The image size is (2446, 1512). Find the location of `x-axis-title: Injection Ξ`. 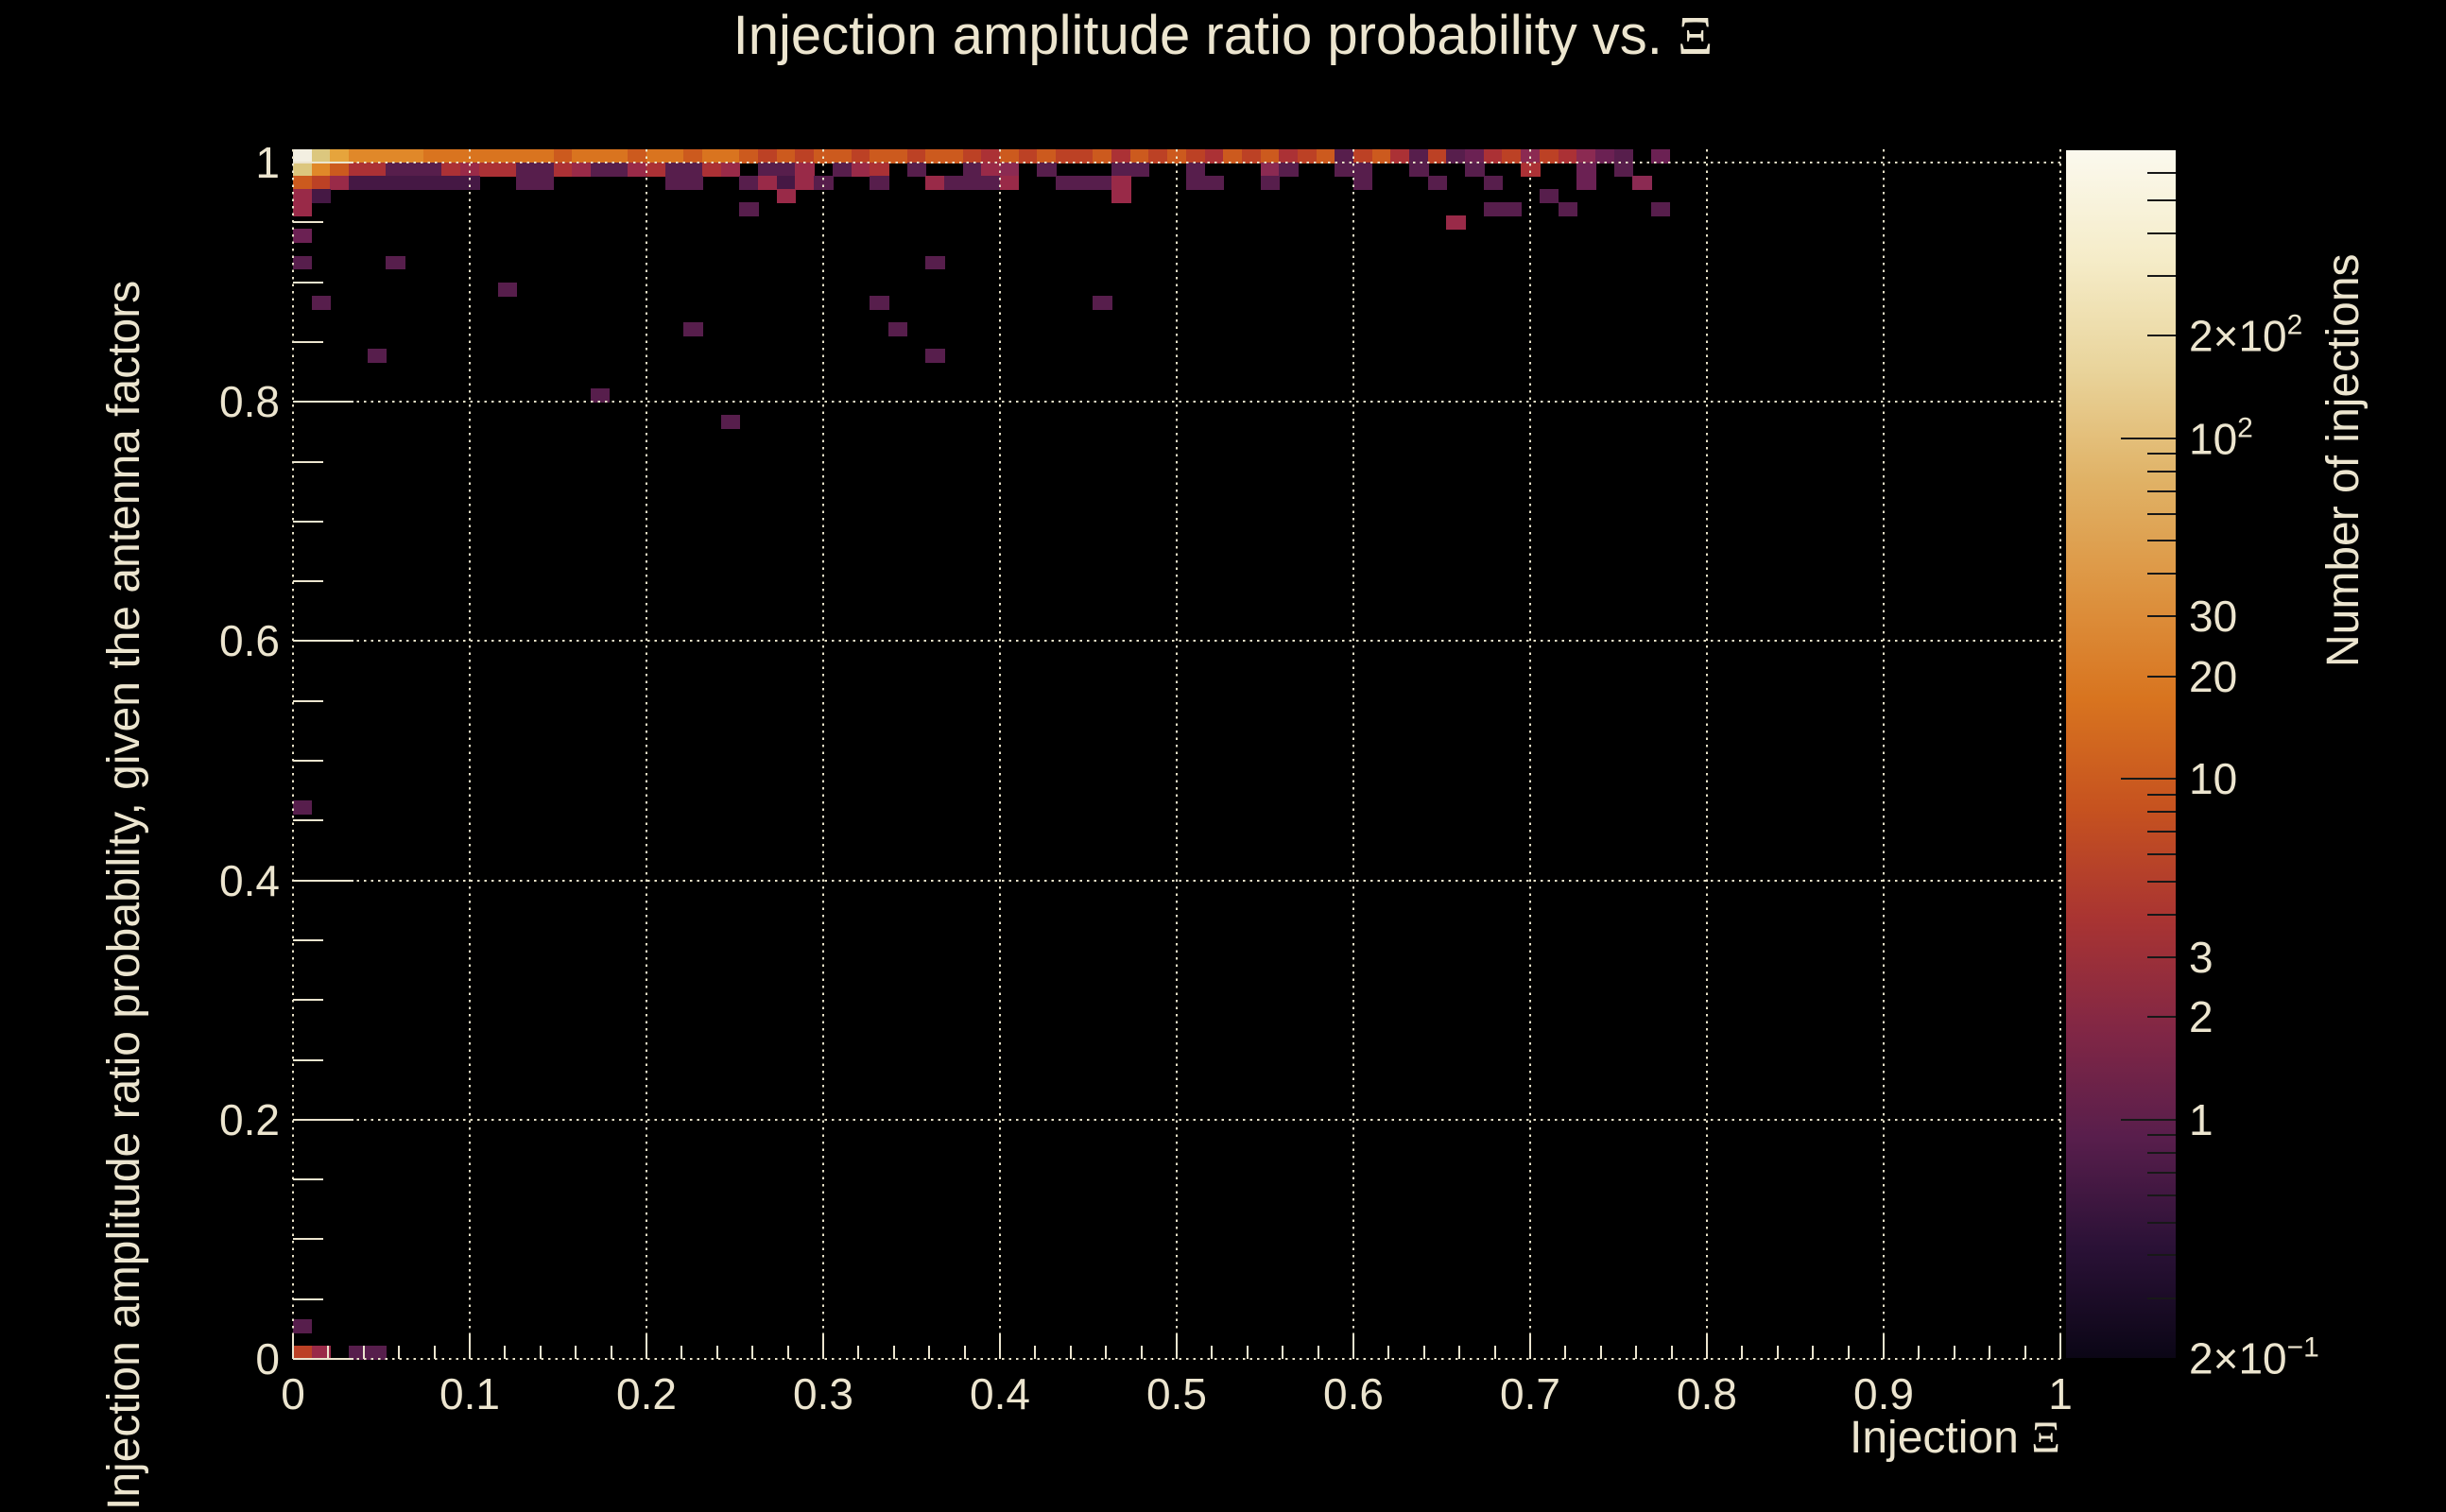

x-axis-title: Injection Ξ is located at coordinates (1776, 1438).